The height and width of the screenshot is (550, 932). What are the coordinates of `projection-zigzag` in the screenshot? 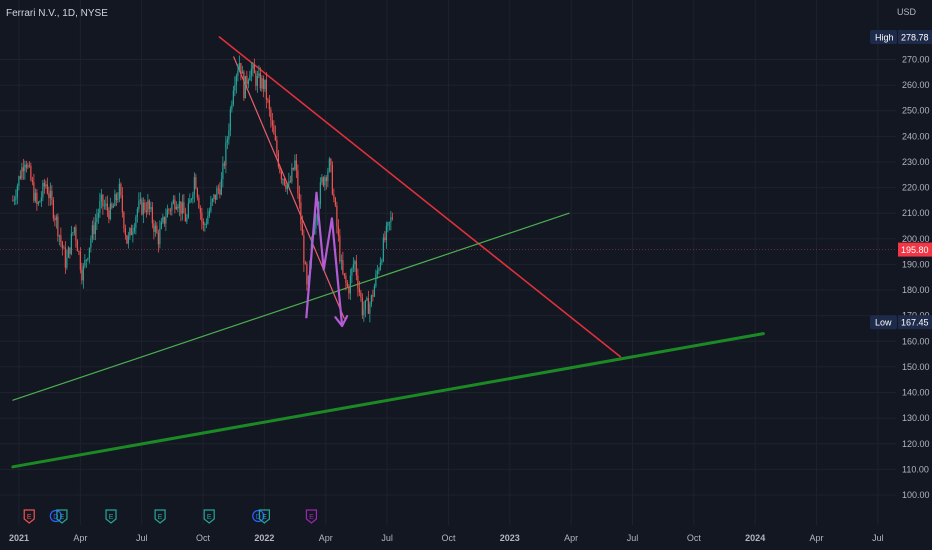 It's located at (324, 259).